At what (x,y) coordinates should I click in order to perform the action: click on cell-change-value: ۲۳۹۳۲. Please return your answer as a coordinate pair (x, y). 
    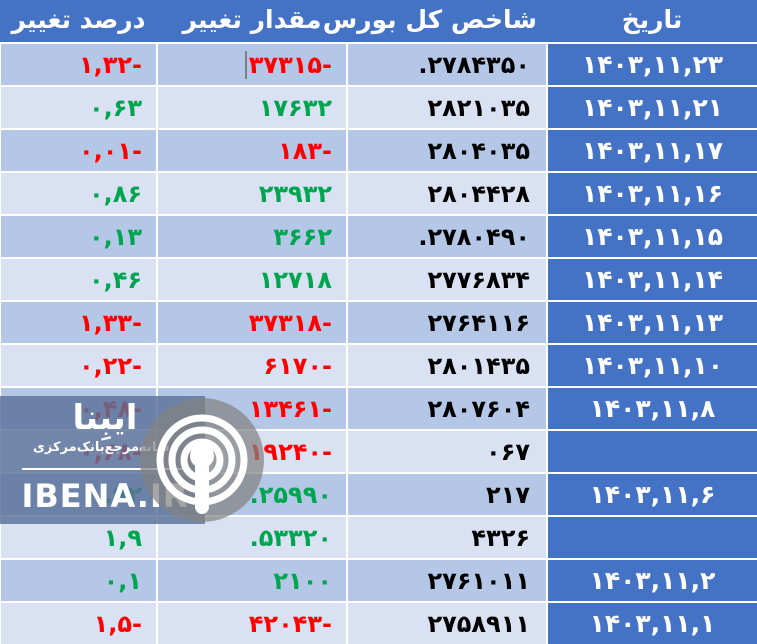
    Looking at the image, I should click on (252, 193).